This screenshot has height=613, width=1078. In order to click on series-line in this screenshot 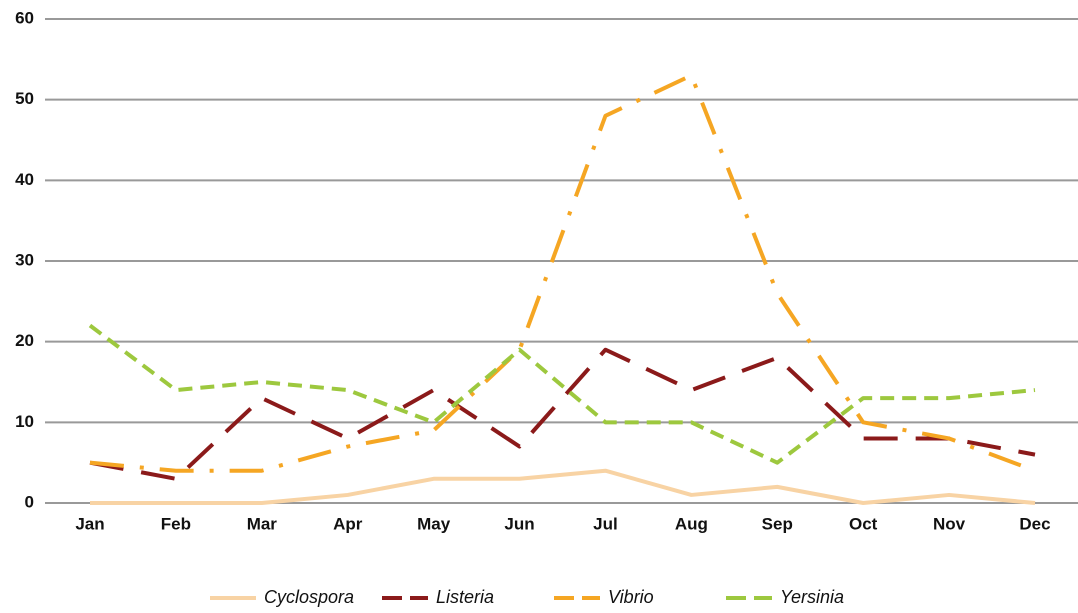, I will do `click(563, 486)`.